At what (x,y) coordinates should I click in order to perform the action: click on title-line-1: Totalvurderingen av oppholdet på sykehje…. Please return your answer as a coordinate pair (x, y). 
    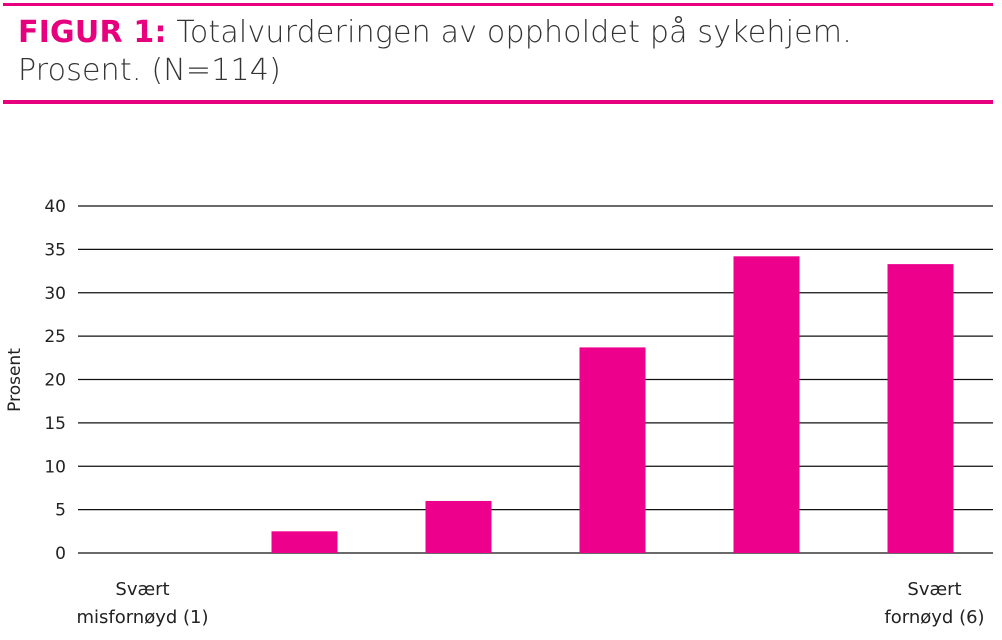
    Looking at the image, I should click on (514, 32).